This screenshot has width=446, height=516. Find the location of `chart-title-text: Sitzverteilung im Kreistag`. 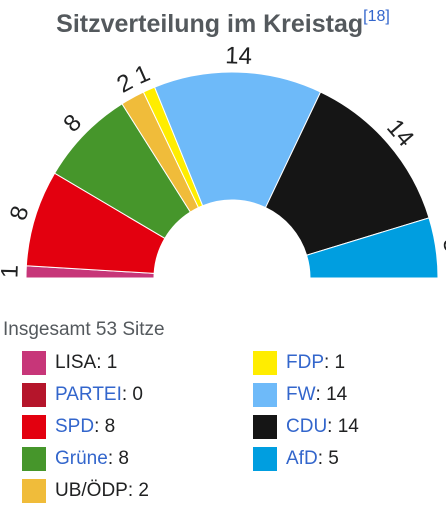

chart-title-text: Sitzverteilung im Kreistag is located at coordinates (210, 24).